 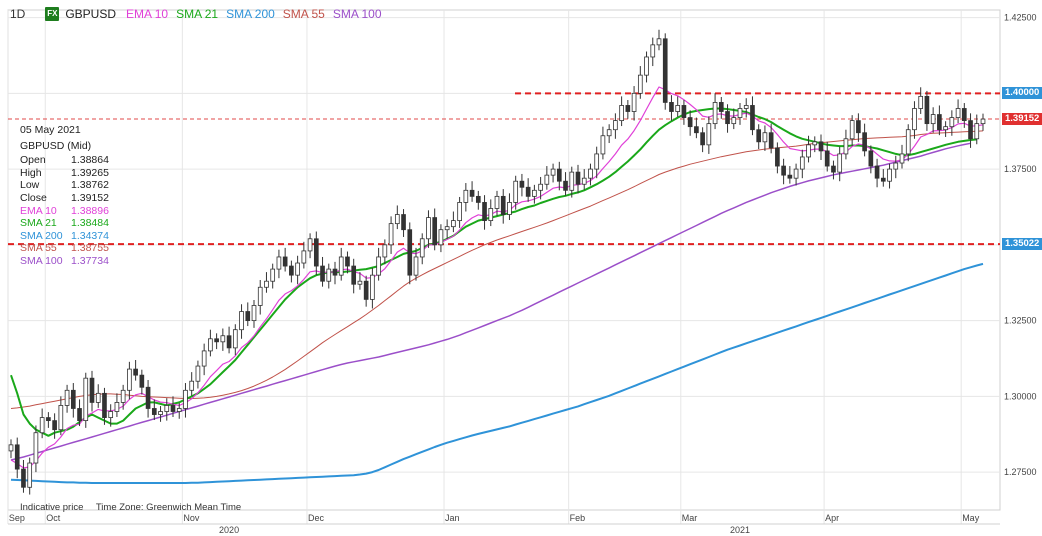 What do you see at coordinates (90, 248) in the screenshot?
I see `info-value: 1.38755` at bounding box center [90, 248].